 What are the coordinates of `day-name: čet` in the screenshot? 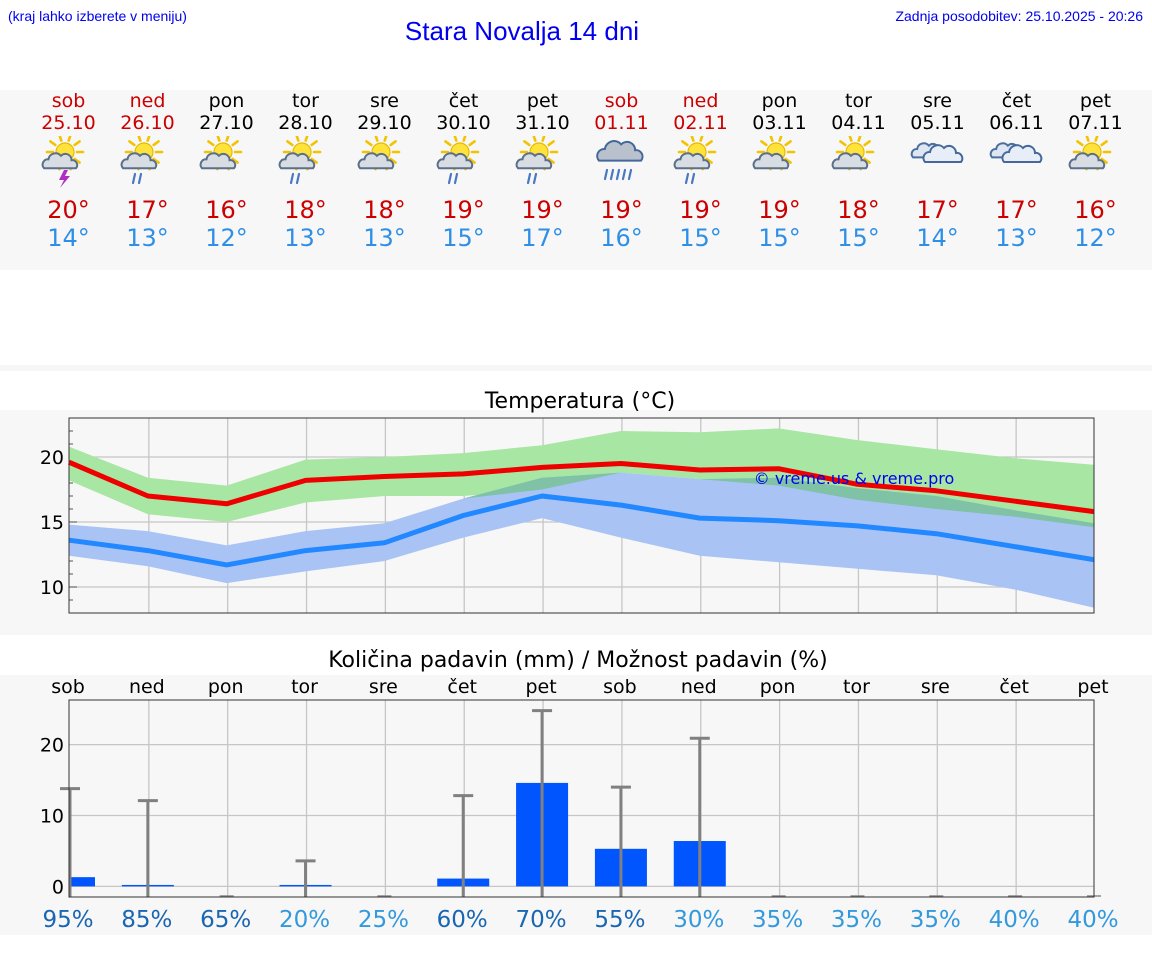 It's located at (1016, 101).